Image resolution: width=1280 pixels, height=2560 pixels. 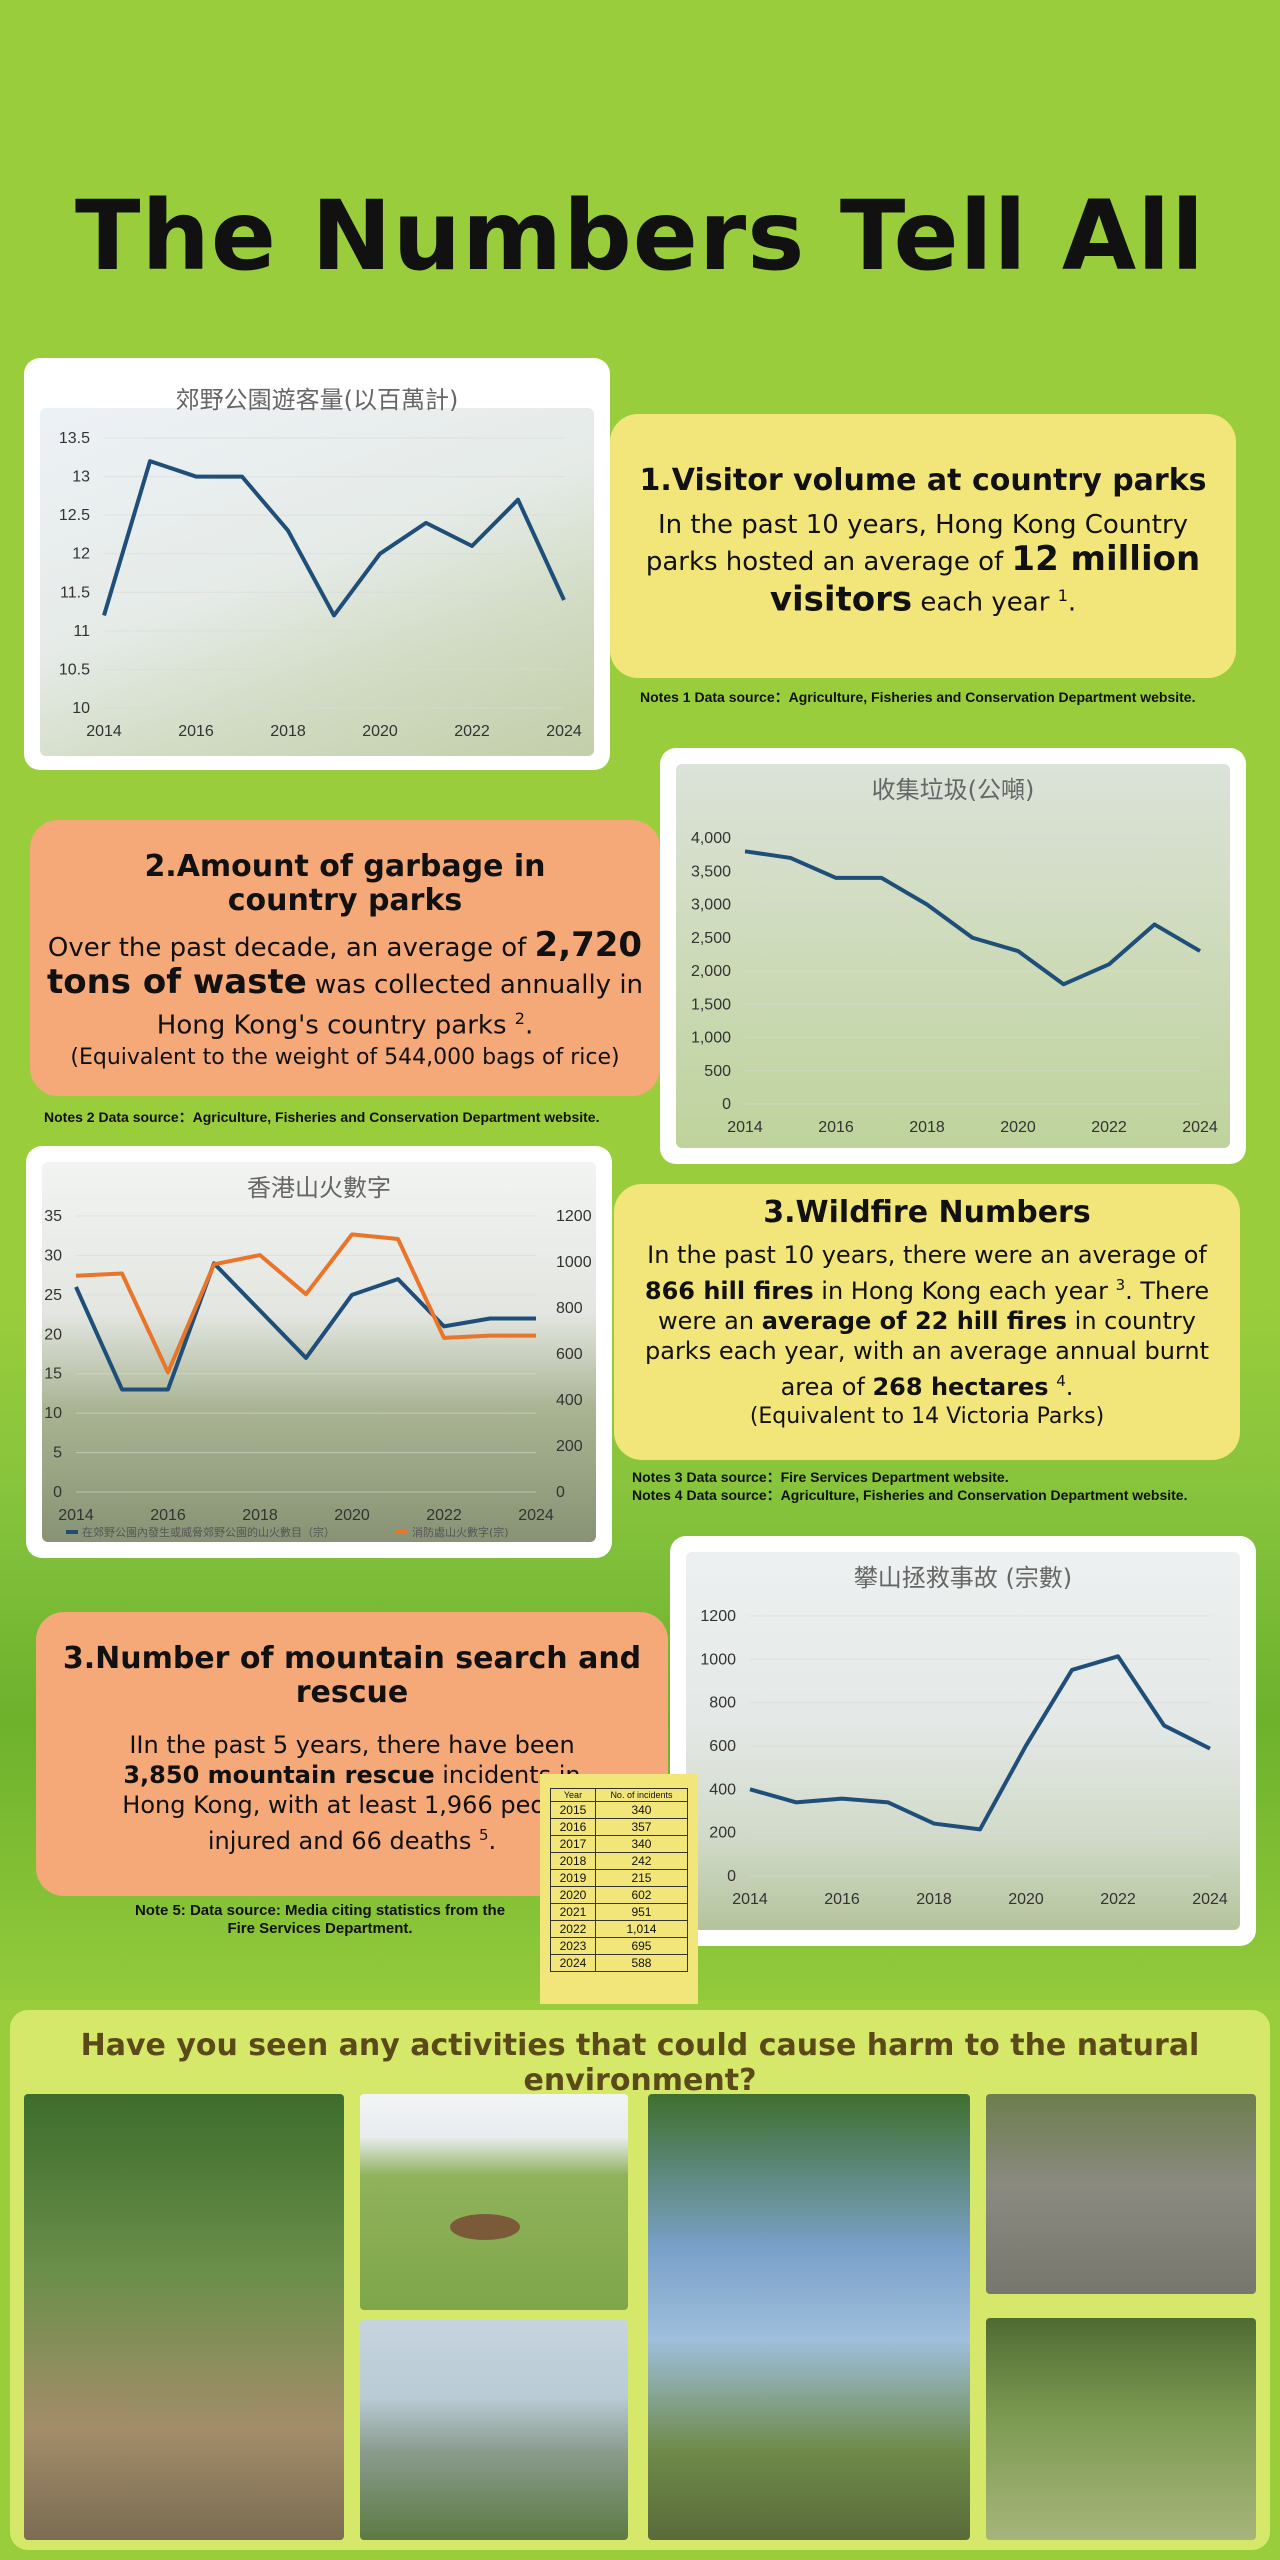 What do you see at coordinates (74, 669) in the screenshot?
I see `y-tick-label: 10.5` at bounding box center [74, 669].